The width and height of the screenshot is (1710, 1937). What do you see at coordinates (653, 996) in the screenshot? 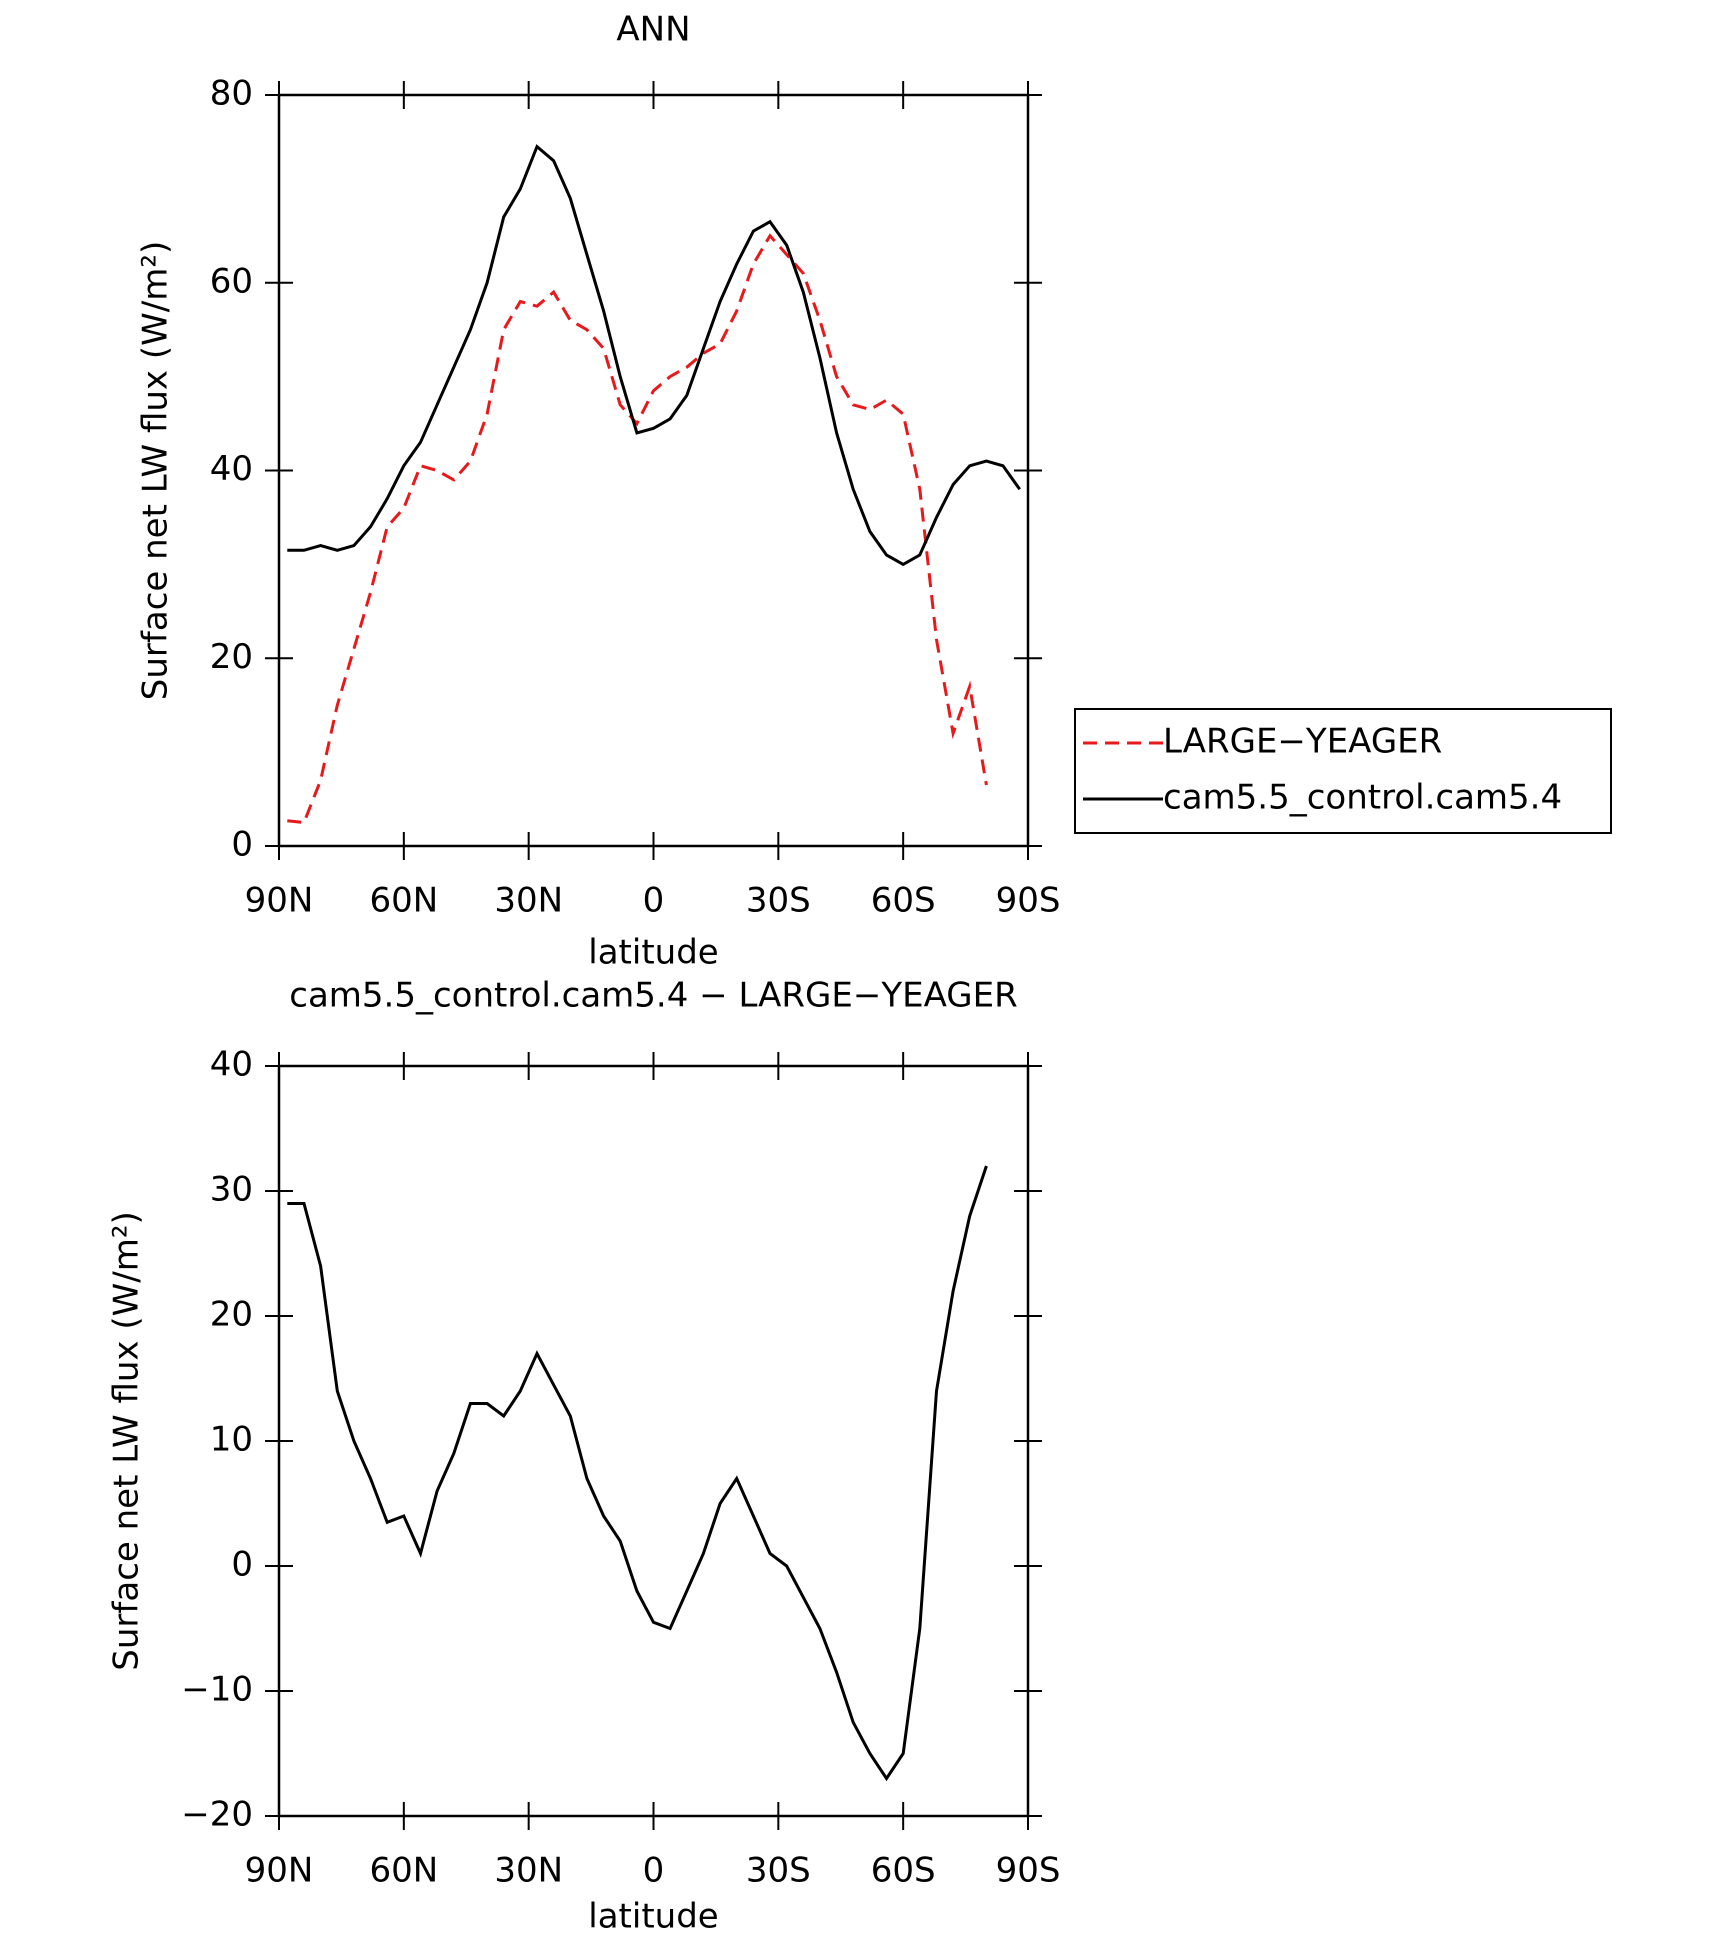
I see `chart-title: cam5.5_control.cam5.4 − LARGE−YEAGER` at bounding box center [653, 996].